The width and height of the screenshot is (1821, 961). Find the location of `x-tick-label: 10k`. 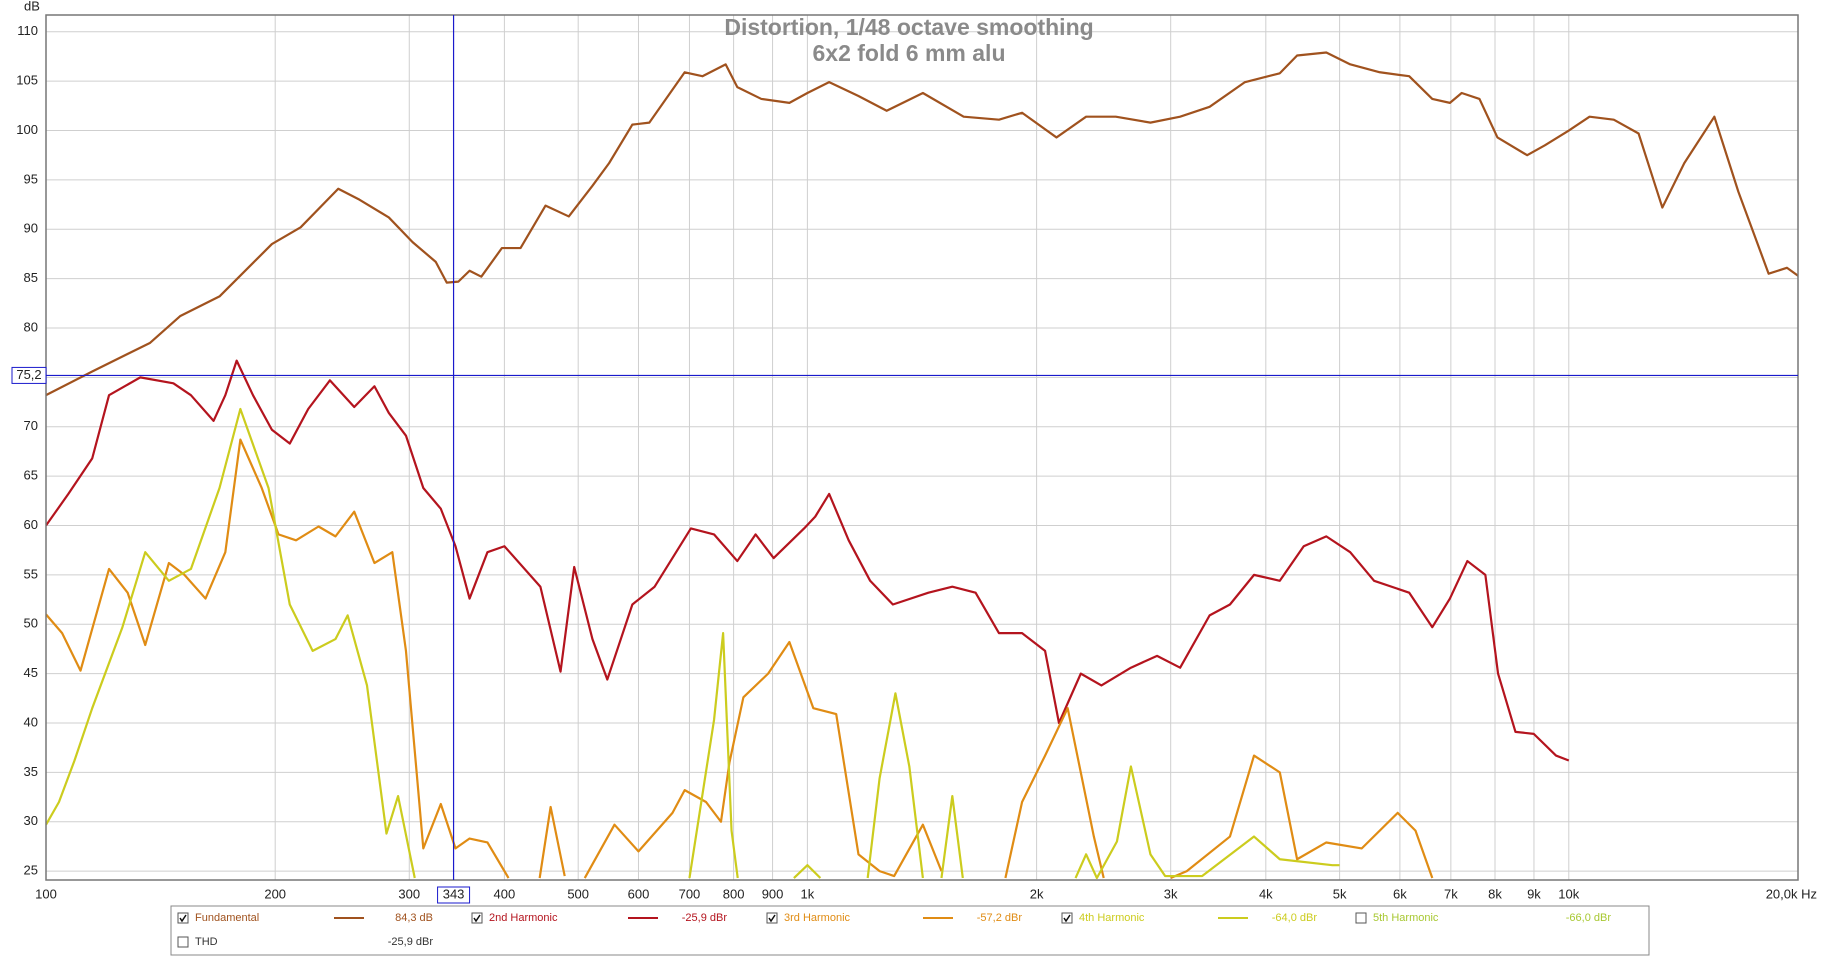

x-tick-label: 10k is located at coordinates (1568, 893).